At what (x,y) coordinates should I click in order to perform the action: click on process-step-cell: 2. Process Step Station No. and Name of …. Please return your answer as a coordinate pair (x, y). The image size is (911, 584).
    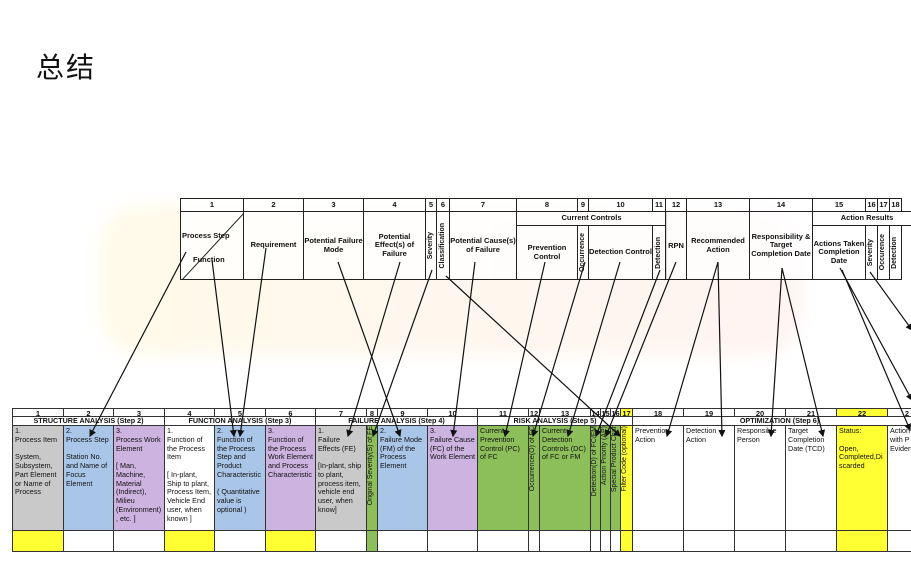
    Looking at the image, I should click on (88, 478).